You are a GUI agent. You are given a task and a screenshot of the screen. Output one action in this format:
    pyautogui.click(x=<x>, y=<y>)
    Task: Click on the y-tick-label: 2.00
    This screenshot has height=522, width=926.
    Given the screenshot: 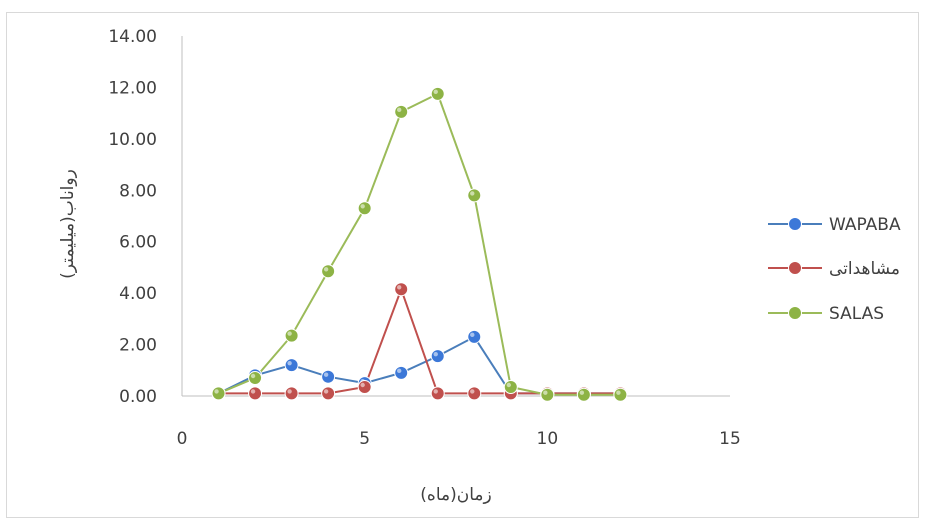 What is the action you would take?
    pyautogui.click(x=138, y=346)
    